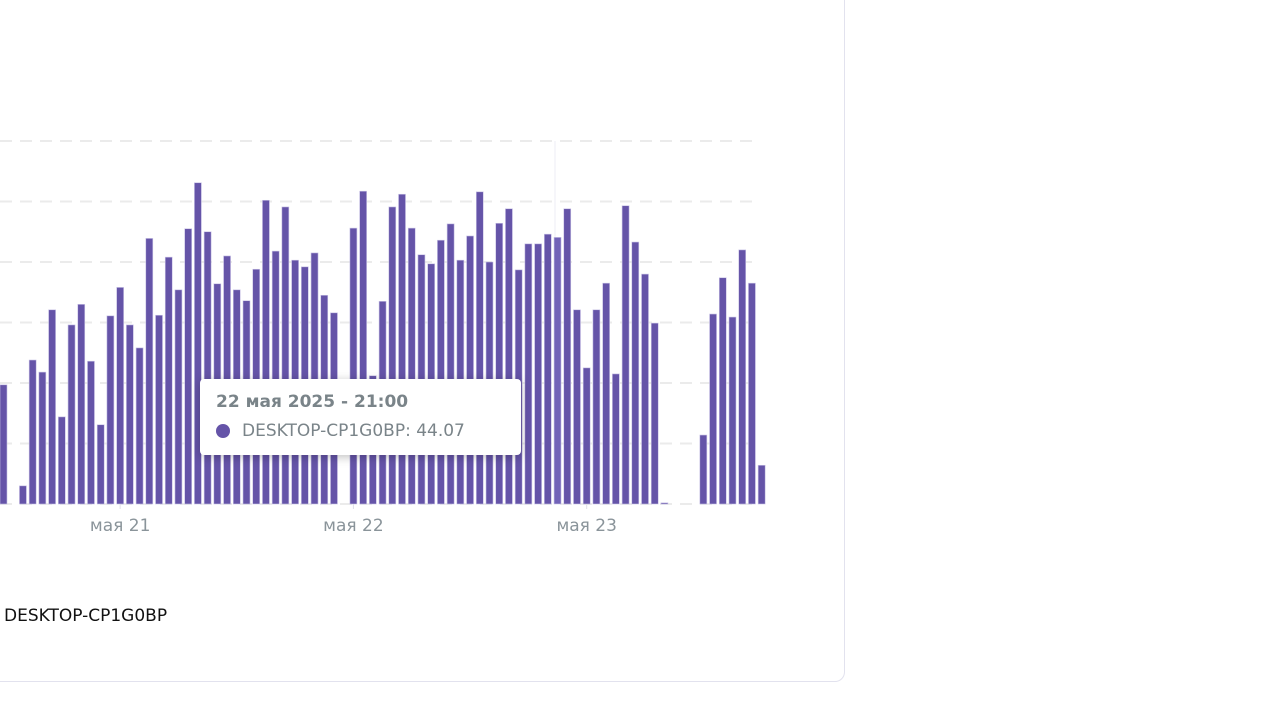  Describe the element at coordinates (223, 431) in the screenshot. I see `series-dot-icon` at that location.